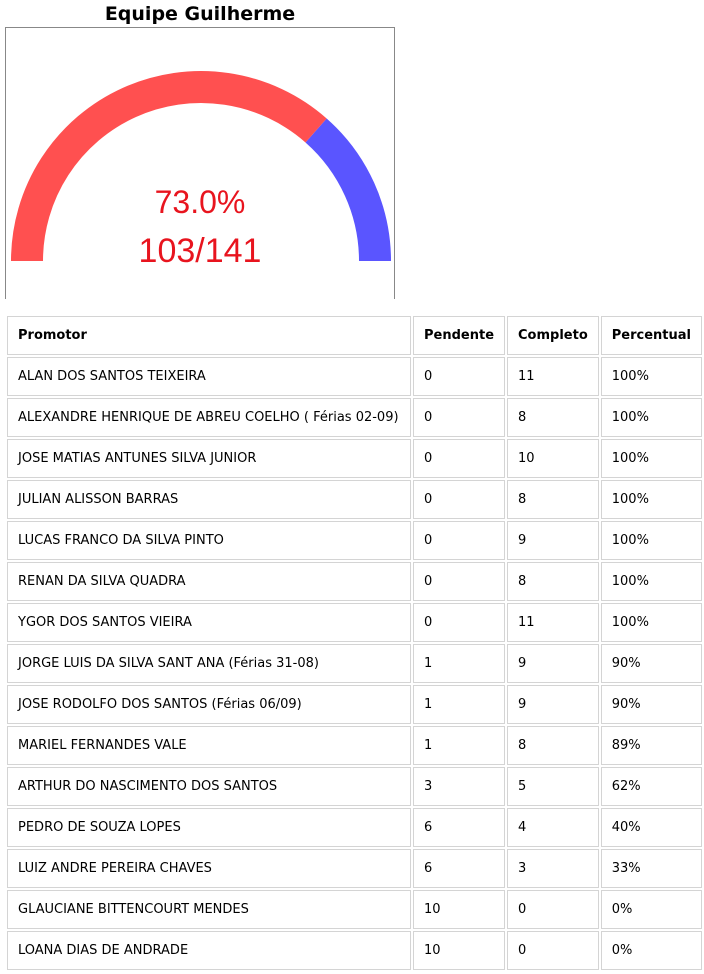 This screenshot has width=704, height=974. Describe the element at coordinates (553, 786) in the screenshot. I see `completo-cell: 5` at that location.